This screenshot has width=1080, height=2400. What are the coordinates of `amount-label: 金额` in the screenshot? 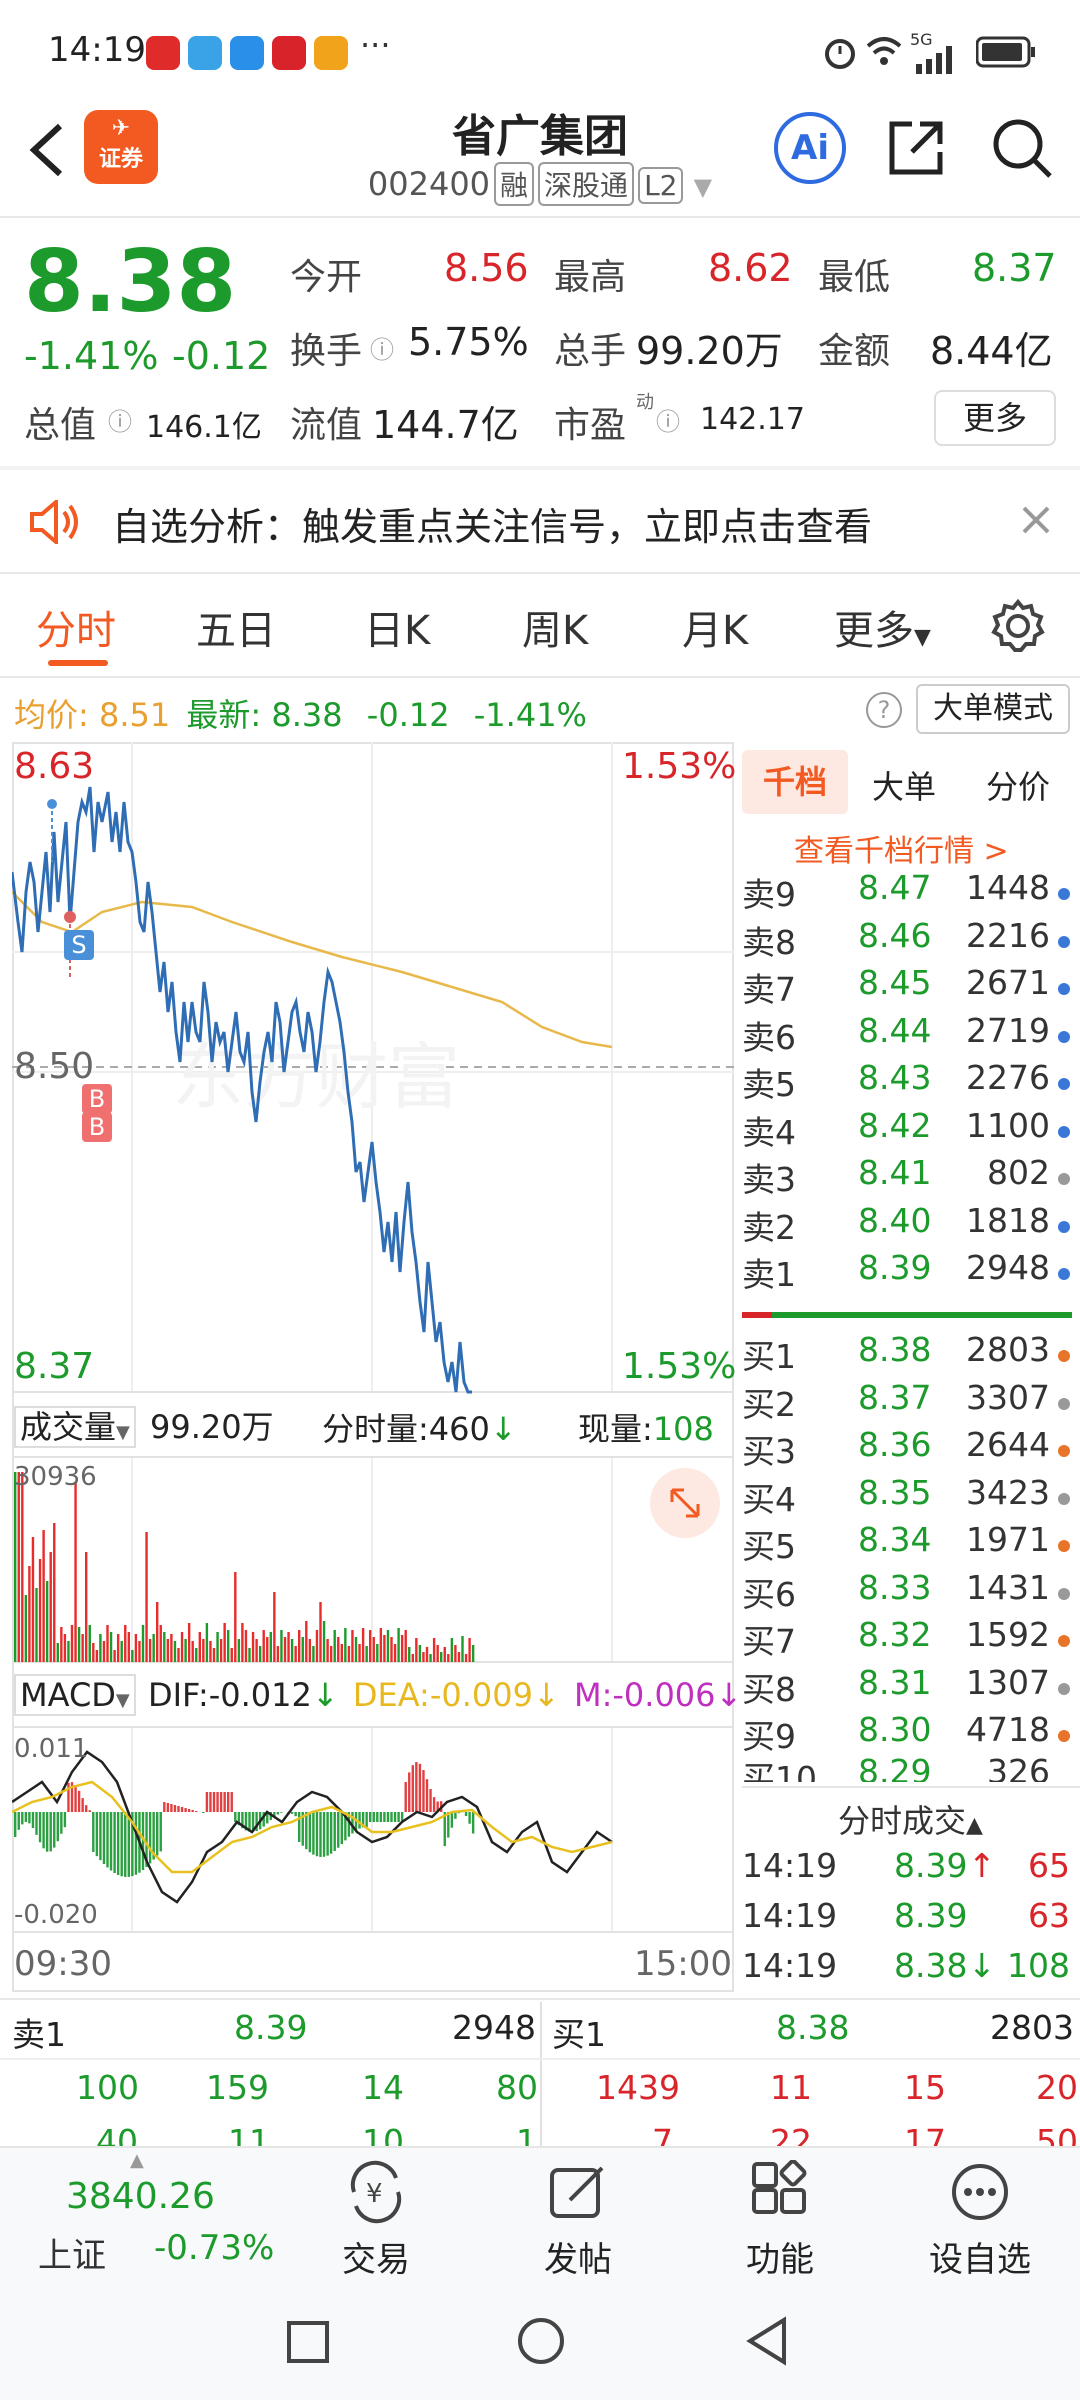 It's located at (854, 351).